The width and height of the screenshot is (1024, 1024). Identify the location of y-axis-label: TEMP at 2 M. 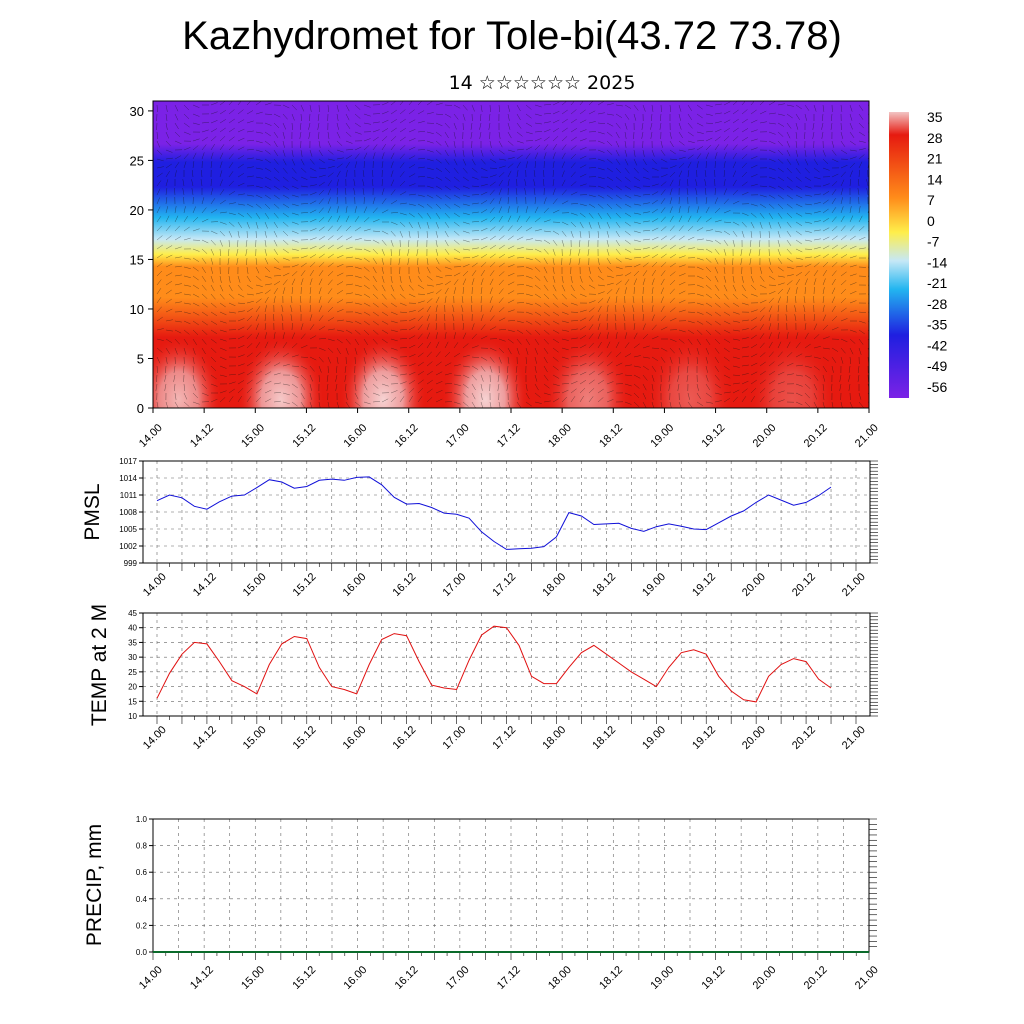
(99, 665).